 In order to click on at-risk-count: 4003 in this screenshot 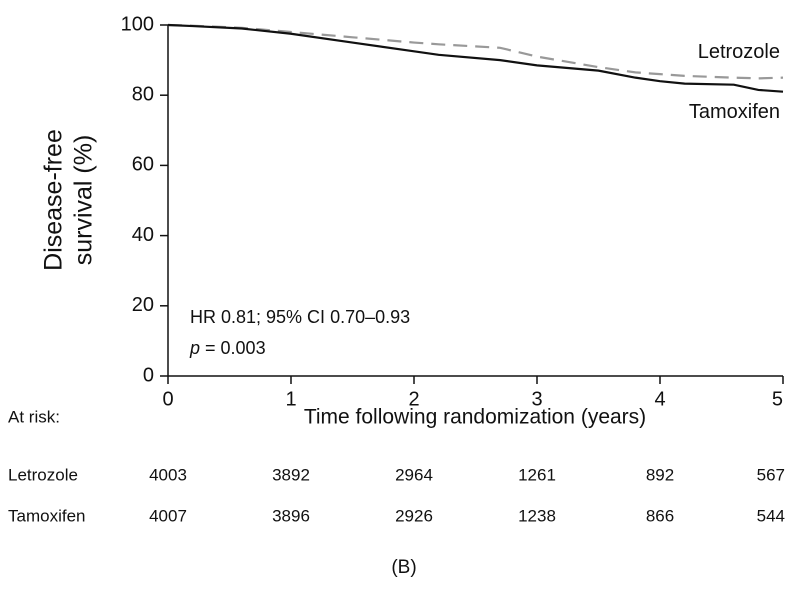, I will do `click(168, 474)`.